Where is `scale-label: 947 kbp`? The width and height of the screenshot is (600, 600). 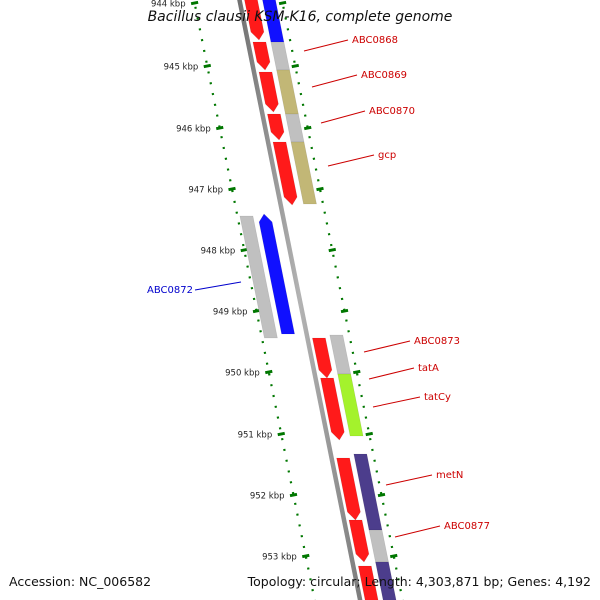 scale-label: 947 kbp is located at coordinates (205, 191).